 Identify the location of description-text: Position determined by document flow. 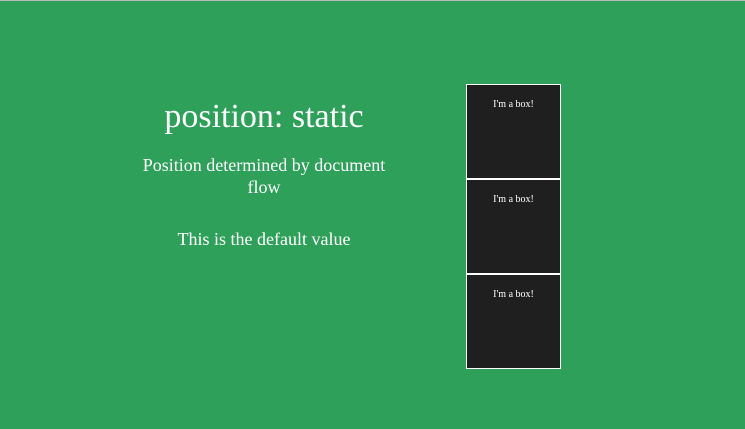
(264, 176).